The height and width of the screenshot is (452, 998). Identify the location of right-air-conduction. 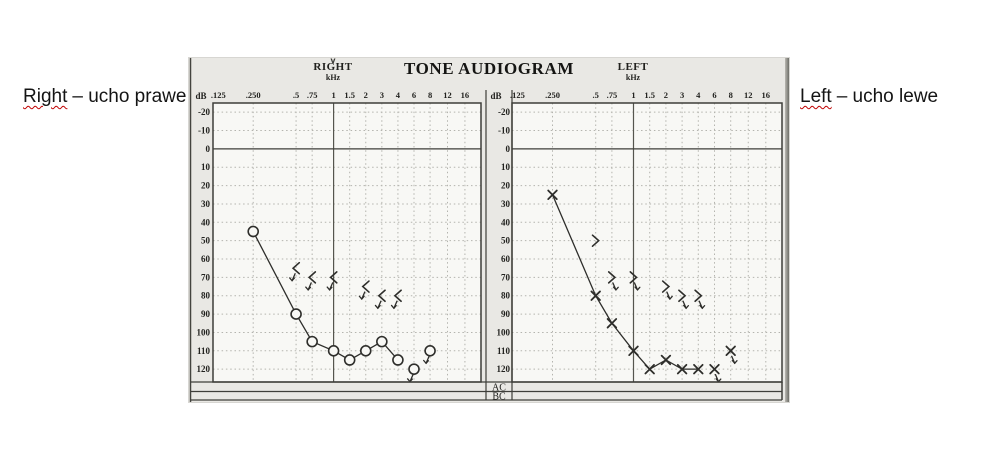
(325, 295).